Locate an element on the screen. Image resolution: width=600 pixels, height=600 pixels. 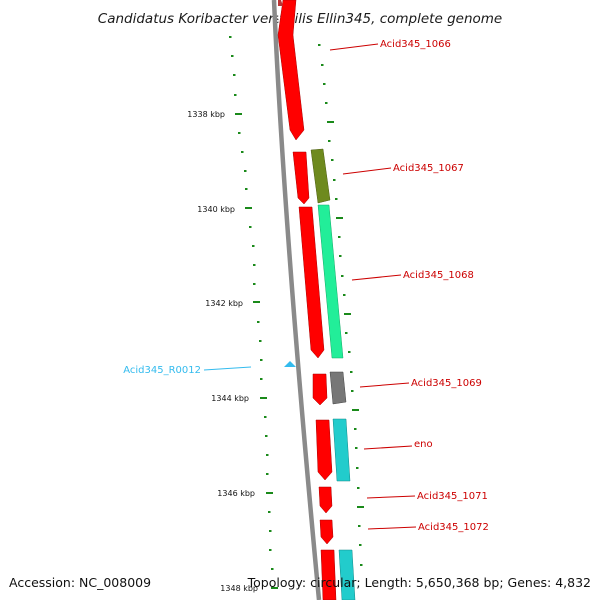
gene-label-eno: eno is located at coordinates (423, 444).